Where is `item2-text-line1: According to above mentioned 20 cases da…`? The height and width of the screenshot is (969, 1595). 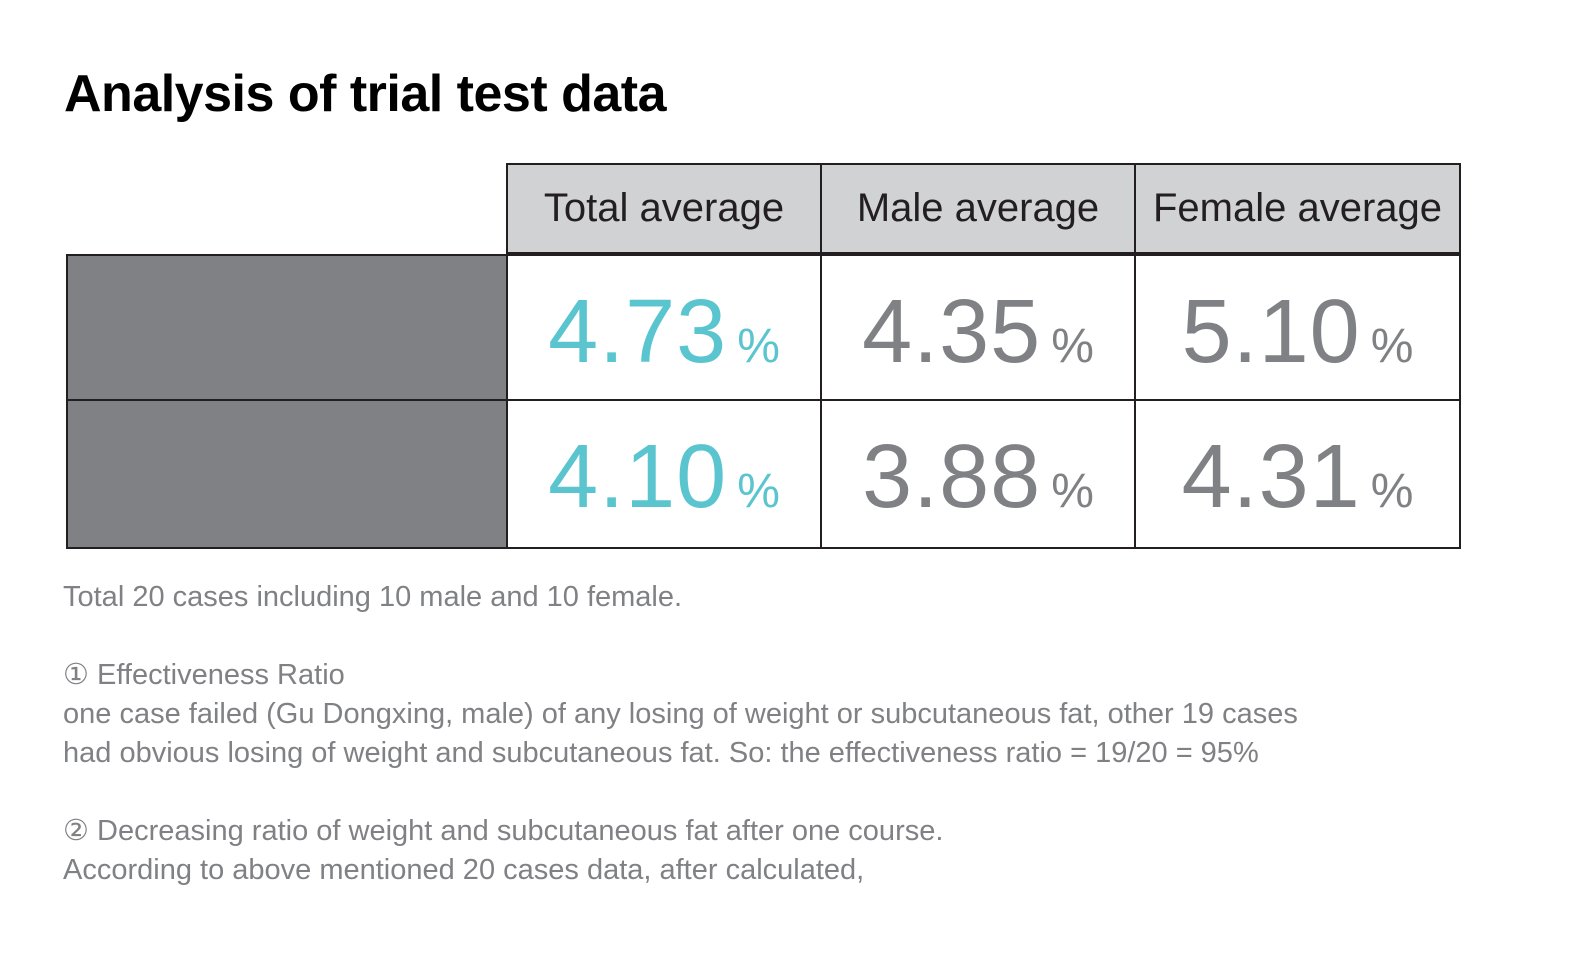
item2-text-line1: According to above mentioned 20 cases da… is located at coordinates (464, 870).